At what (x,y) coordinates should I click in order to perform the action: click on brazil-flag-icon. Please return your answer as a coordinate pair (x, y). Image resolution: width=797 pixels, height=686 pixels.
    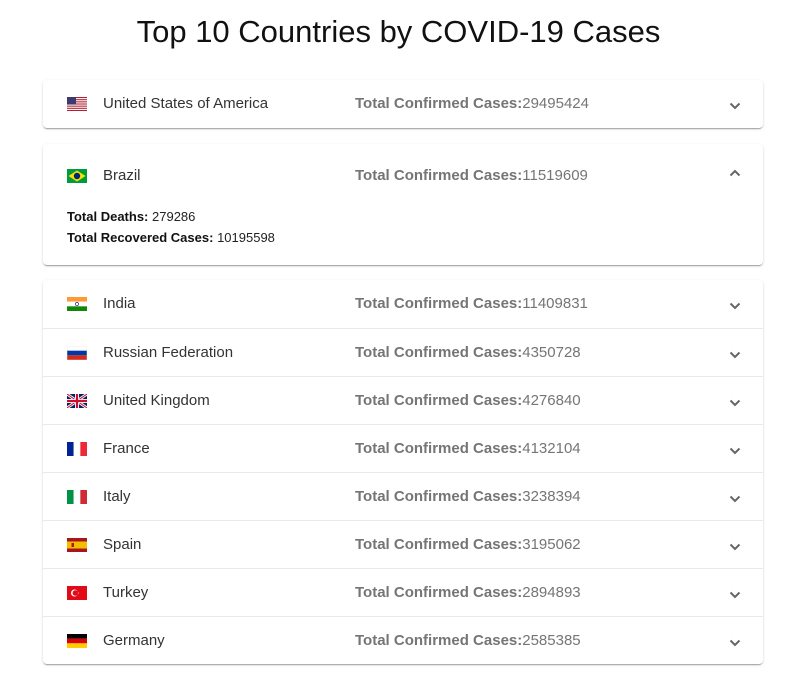
    Looking at the image, I should click on (77, 176).